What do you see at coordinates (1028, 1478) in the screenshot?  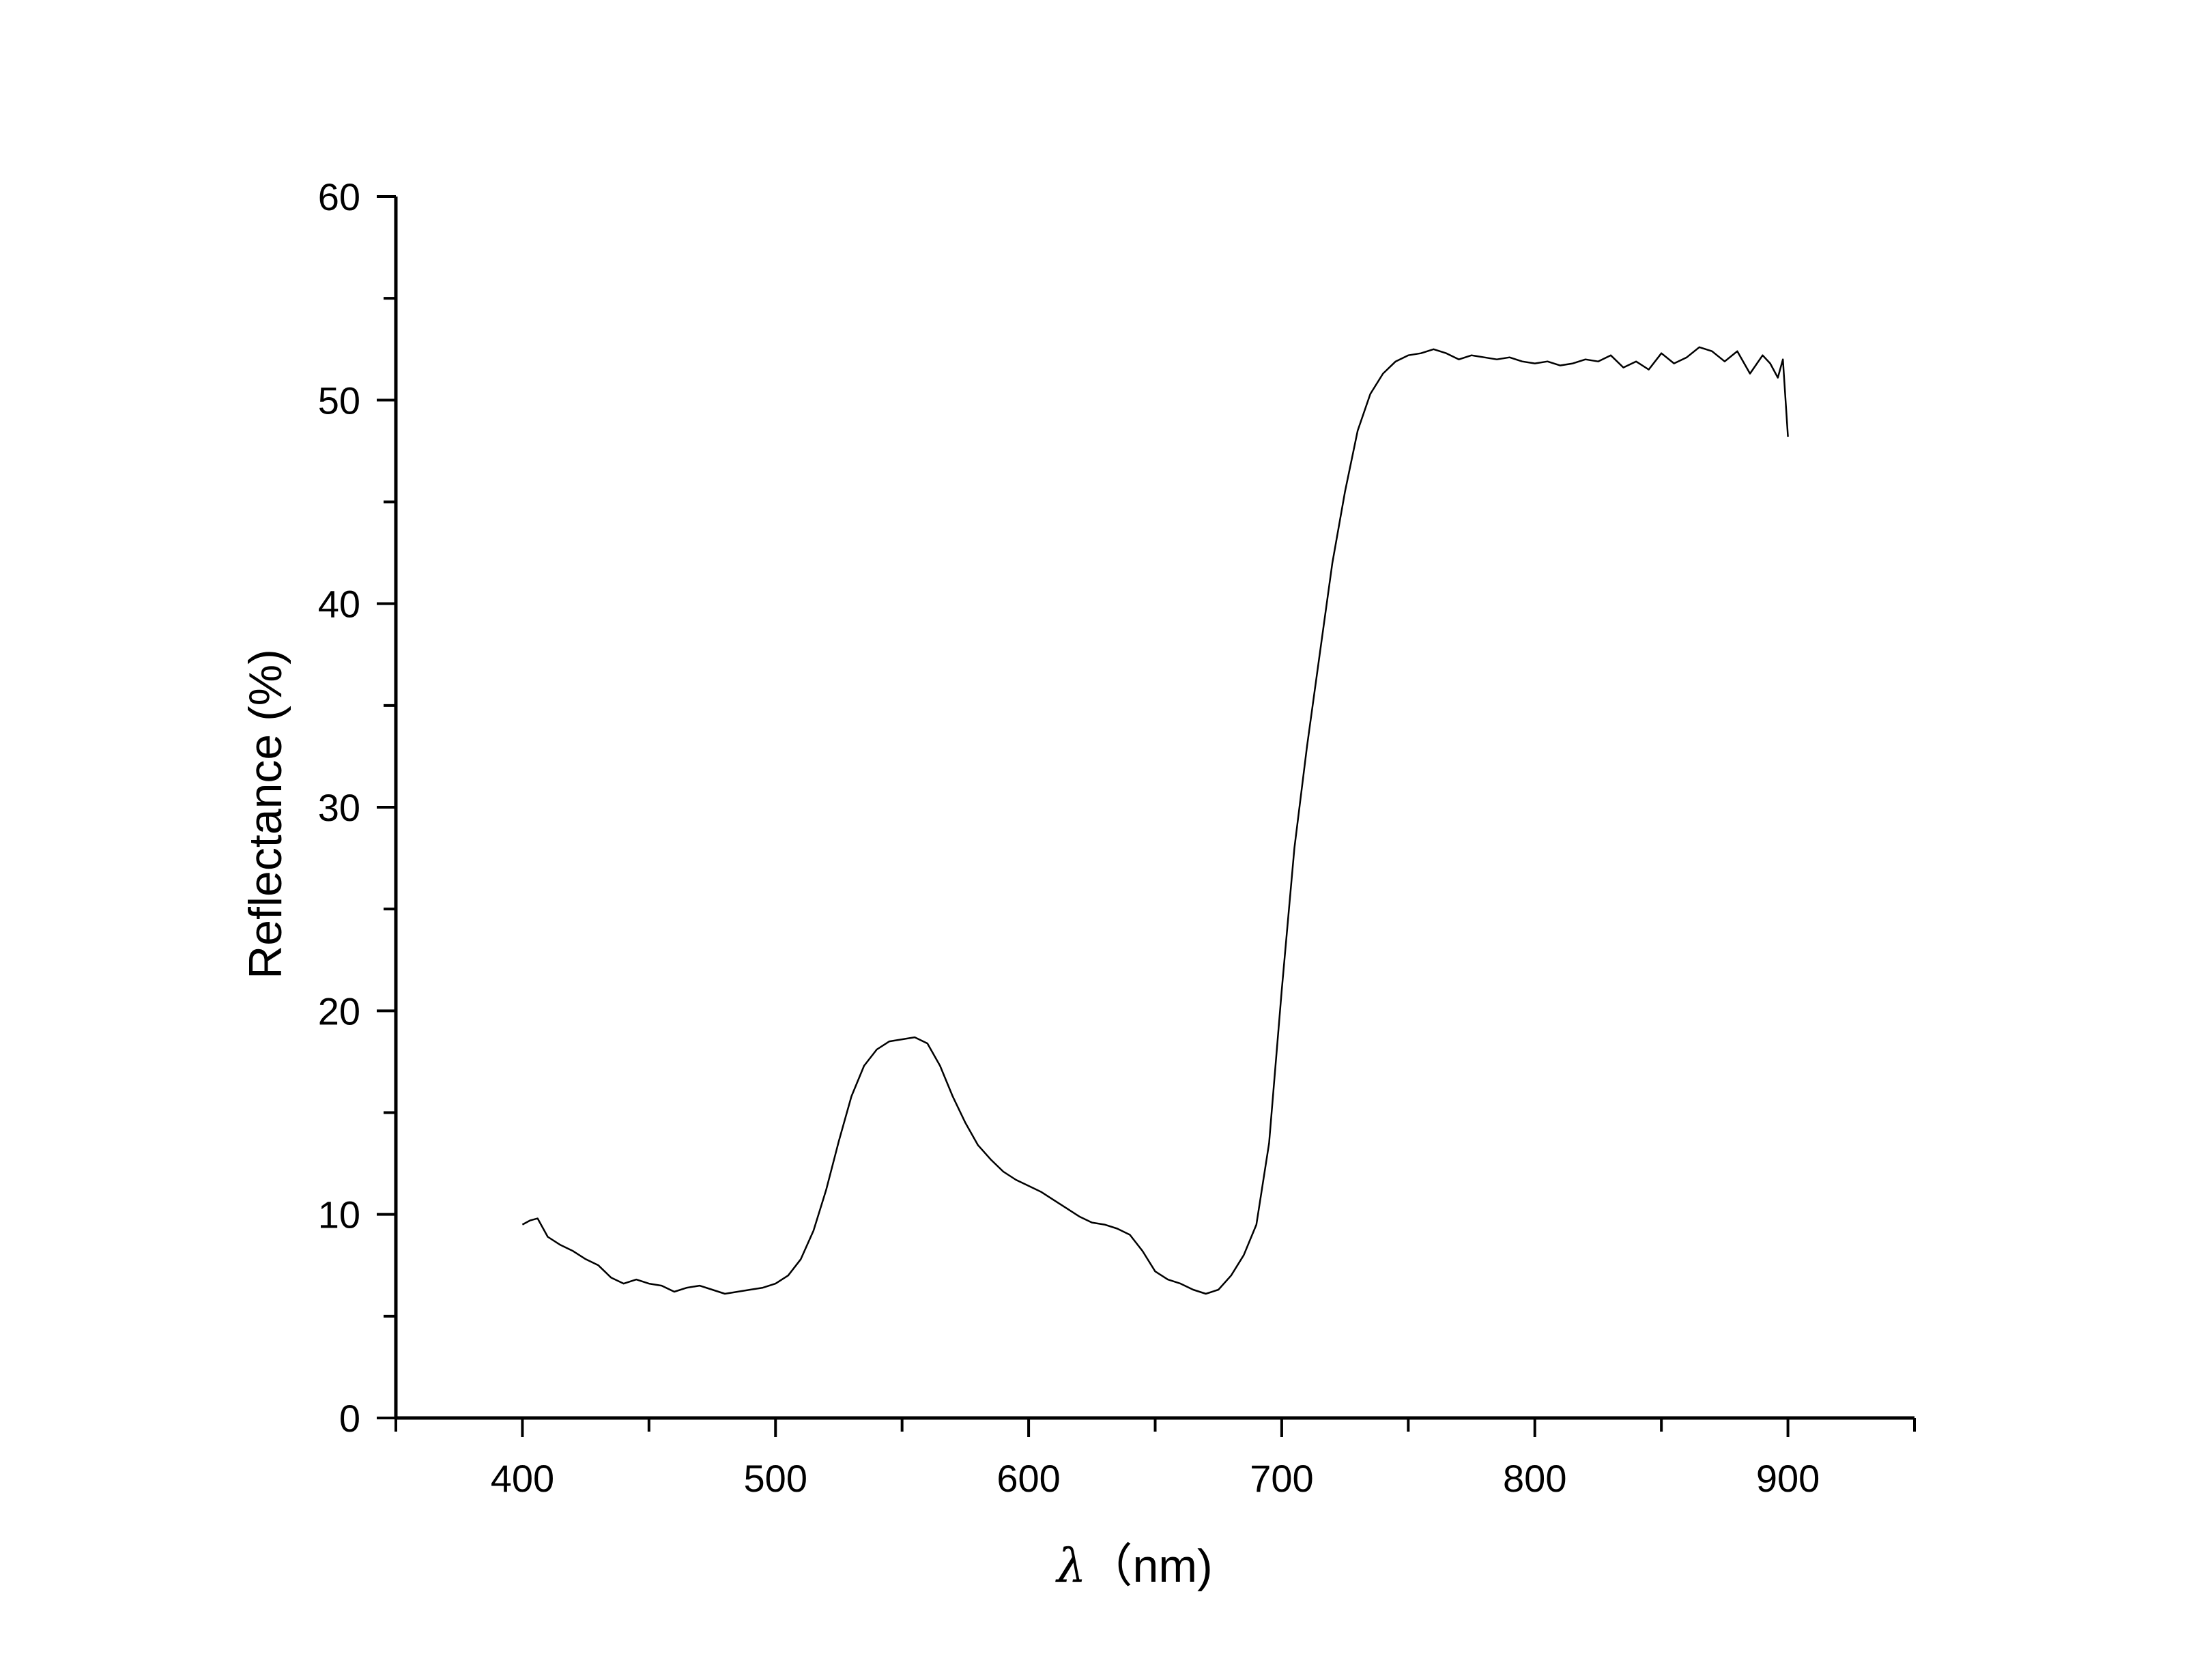 I see `x-tick-label: 600` at bounding box center [1028, 1478].